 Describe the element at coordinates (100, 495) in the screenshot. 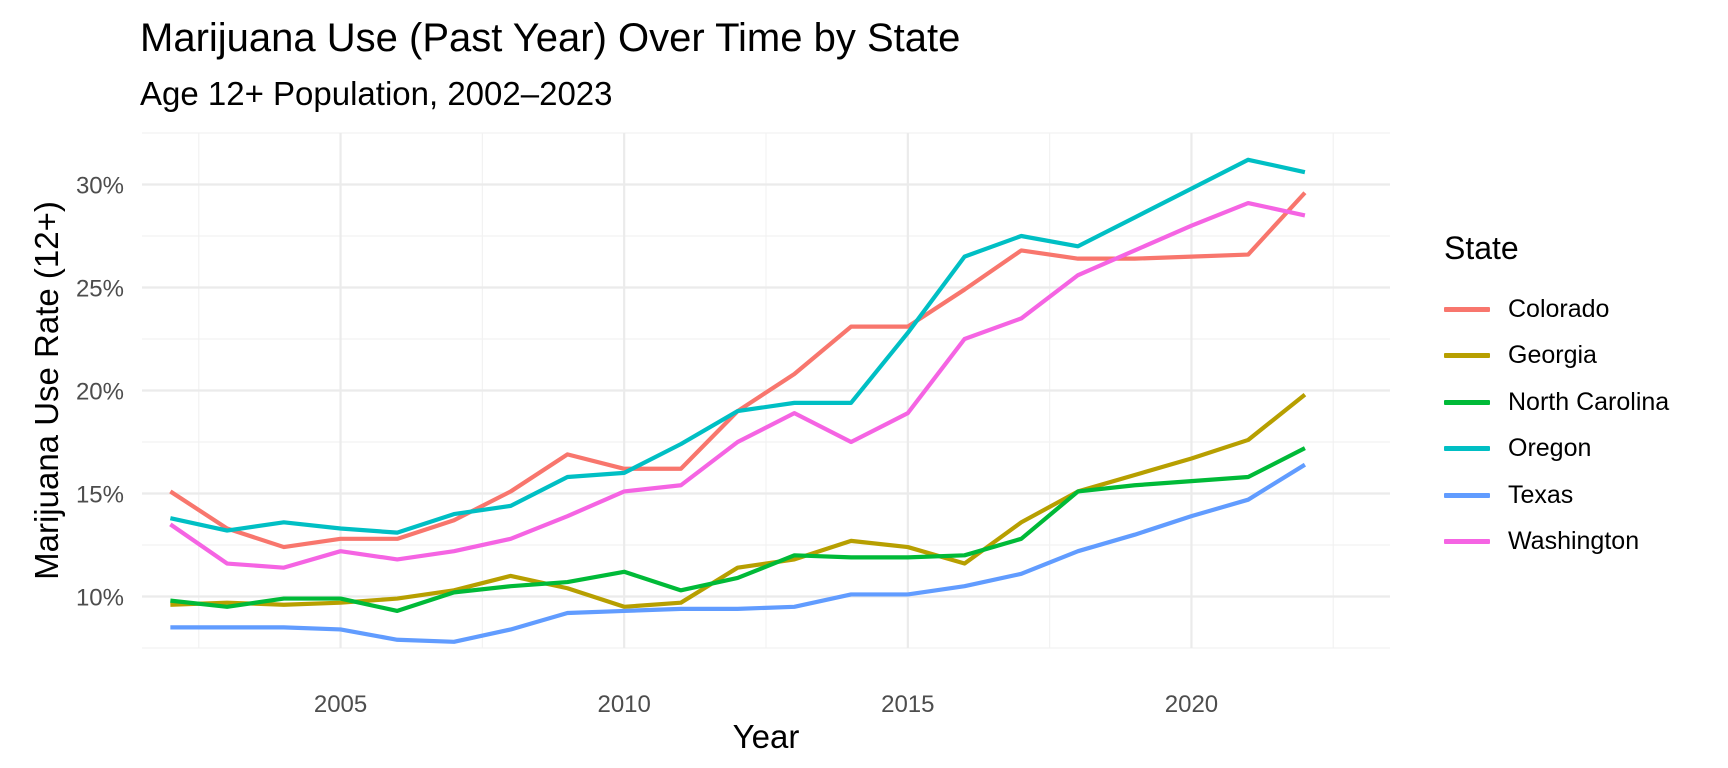

I see `y-tick-label: 15%` at that location.